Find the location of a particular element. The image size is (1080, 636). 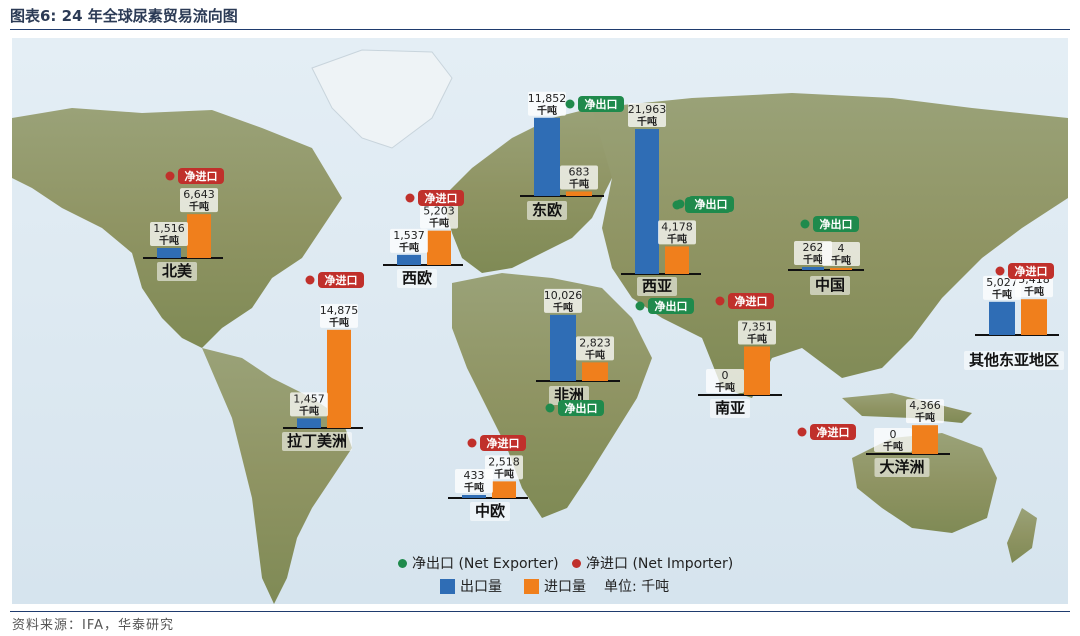

region-2-status-text: 净进口 is located at coordinates (341, 280).